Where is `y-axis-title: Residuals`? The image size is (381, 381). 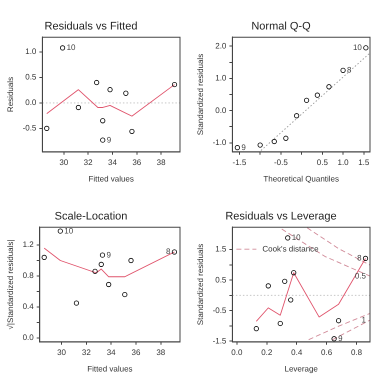 y-axis-title: Residuals is located at coordinates (11, 94).